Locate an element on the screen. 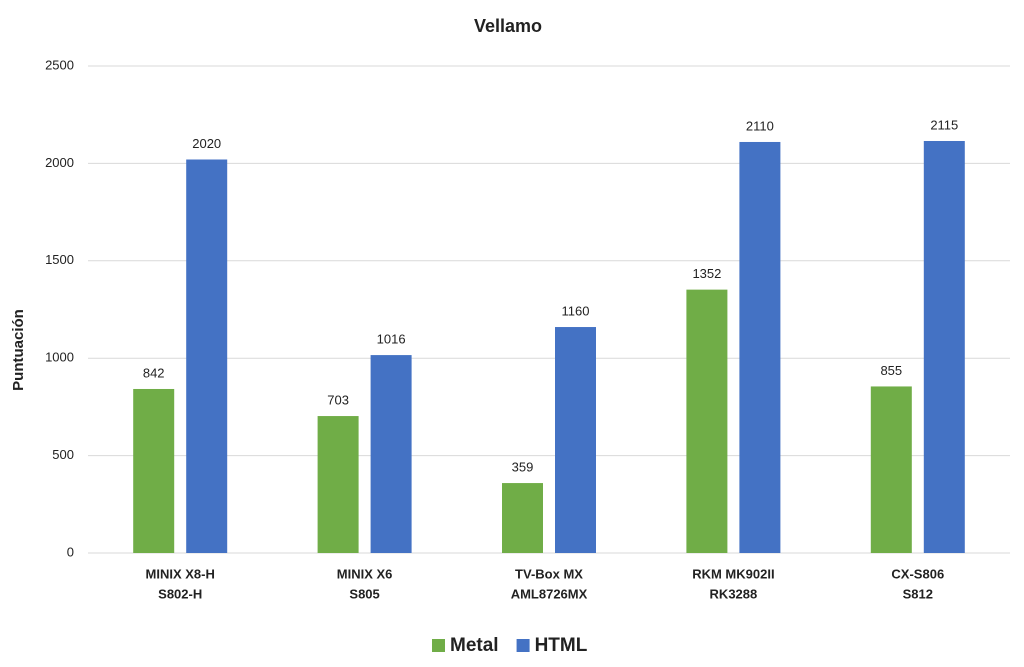 The width and height of the screenshot is (1024, 667). data-label: 855 is located at coordinates (891, 370).